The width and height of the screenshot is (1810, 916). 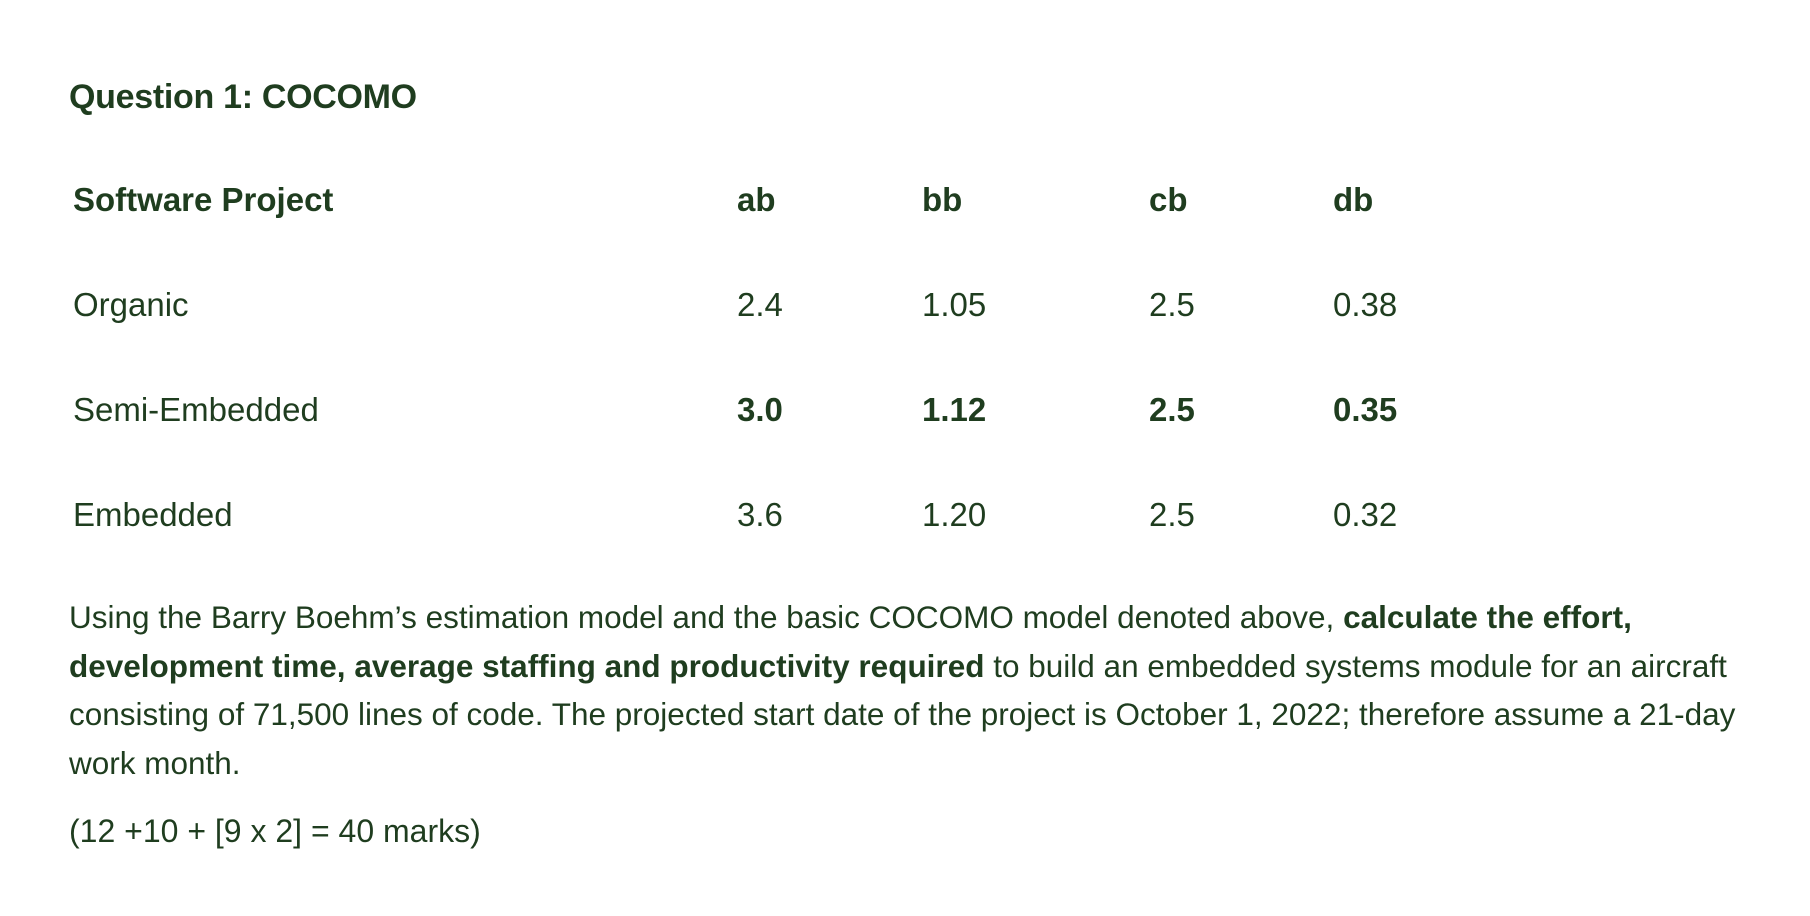 What do you see at coordinates (760, 514) in the screenshot?
I see `ab-value: 3.6` at bounding box center [760, 514].